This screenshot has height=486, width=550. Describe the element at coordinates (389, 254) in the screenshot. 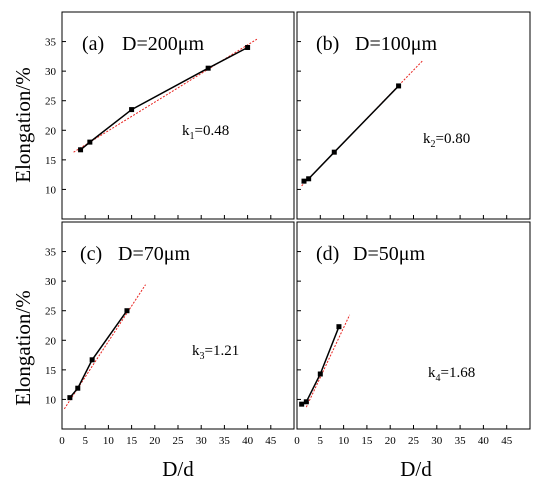

I see `panel-title: D=50μm` at that location.